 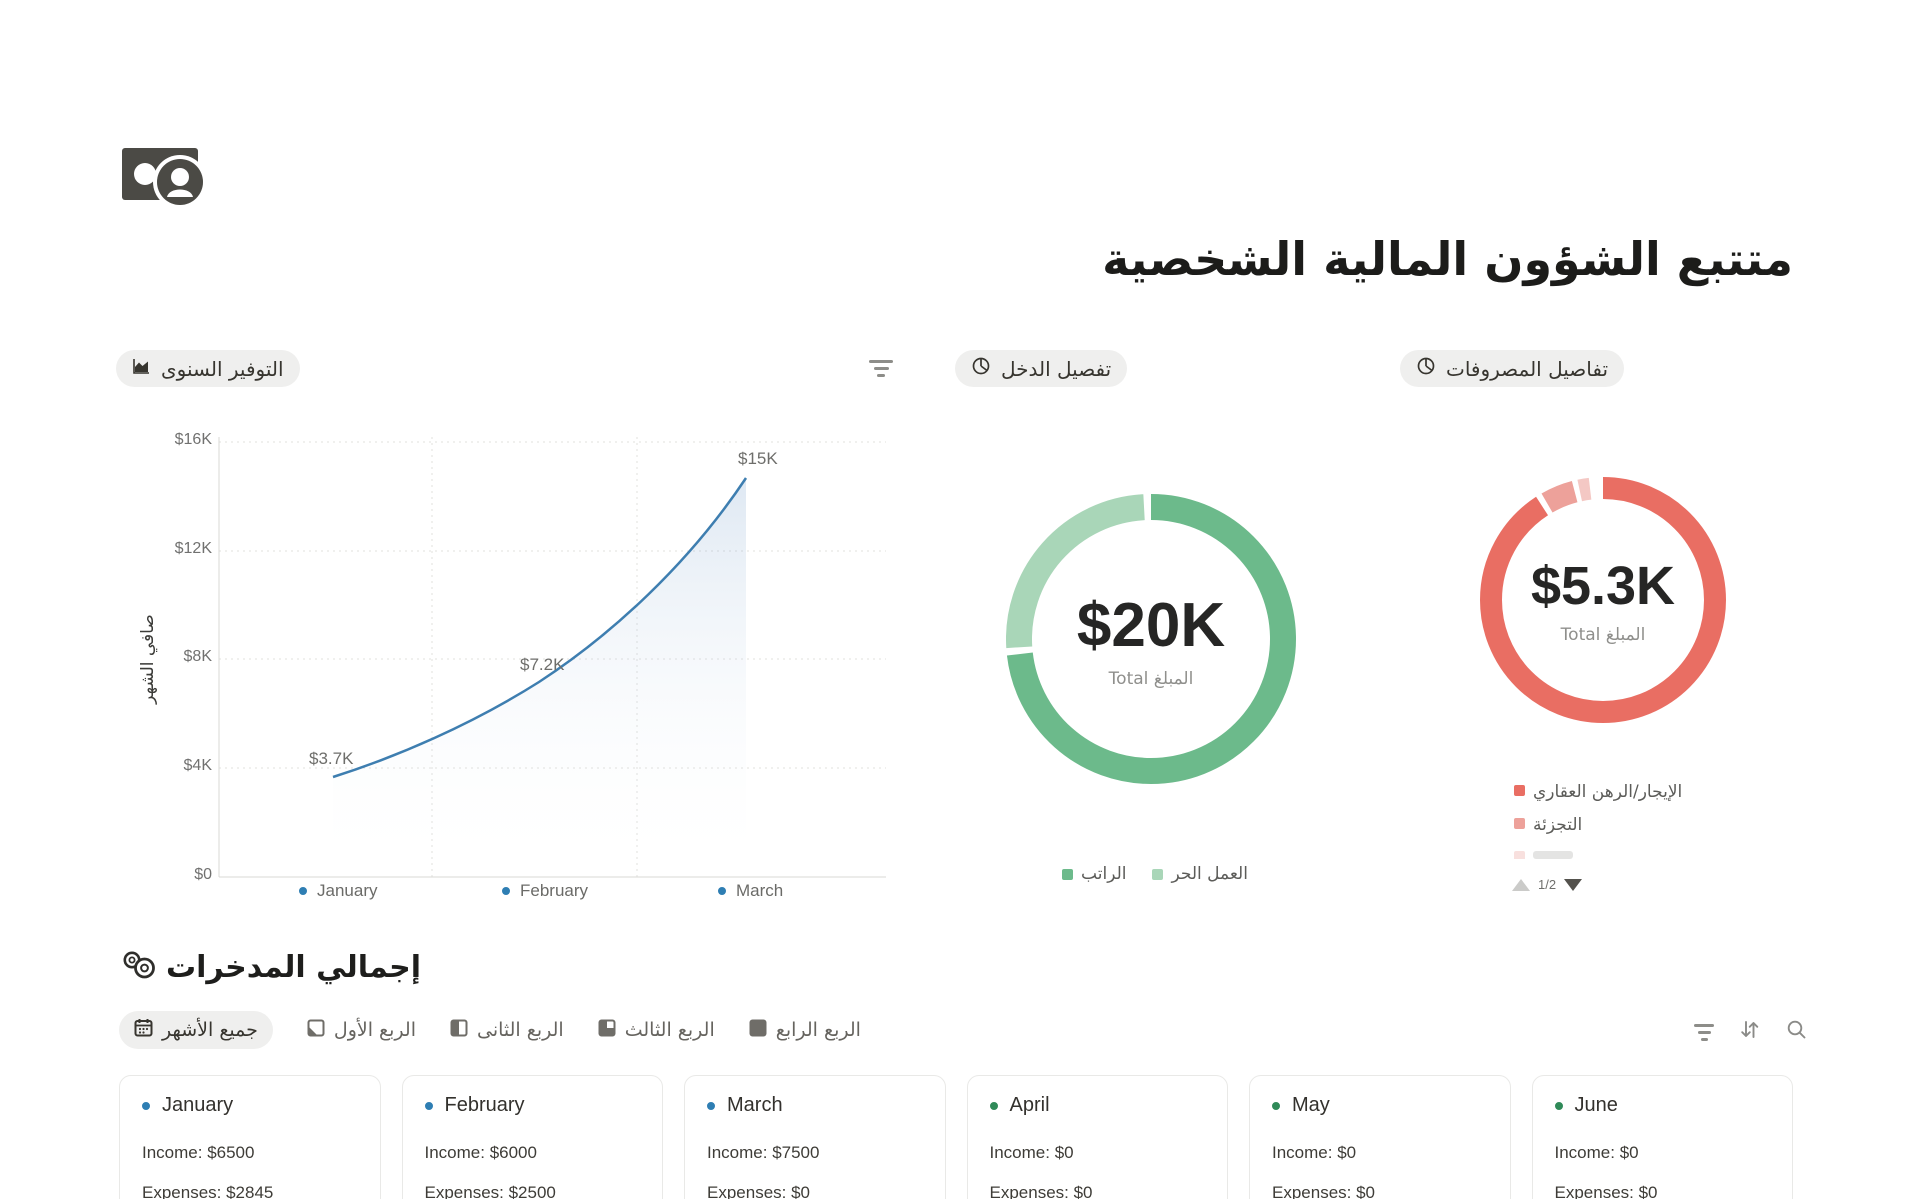 I want to click on chart-filter-icon, so click(x=881, y=368).